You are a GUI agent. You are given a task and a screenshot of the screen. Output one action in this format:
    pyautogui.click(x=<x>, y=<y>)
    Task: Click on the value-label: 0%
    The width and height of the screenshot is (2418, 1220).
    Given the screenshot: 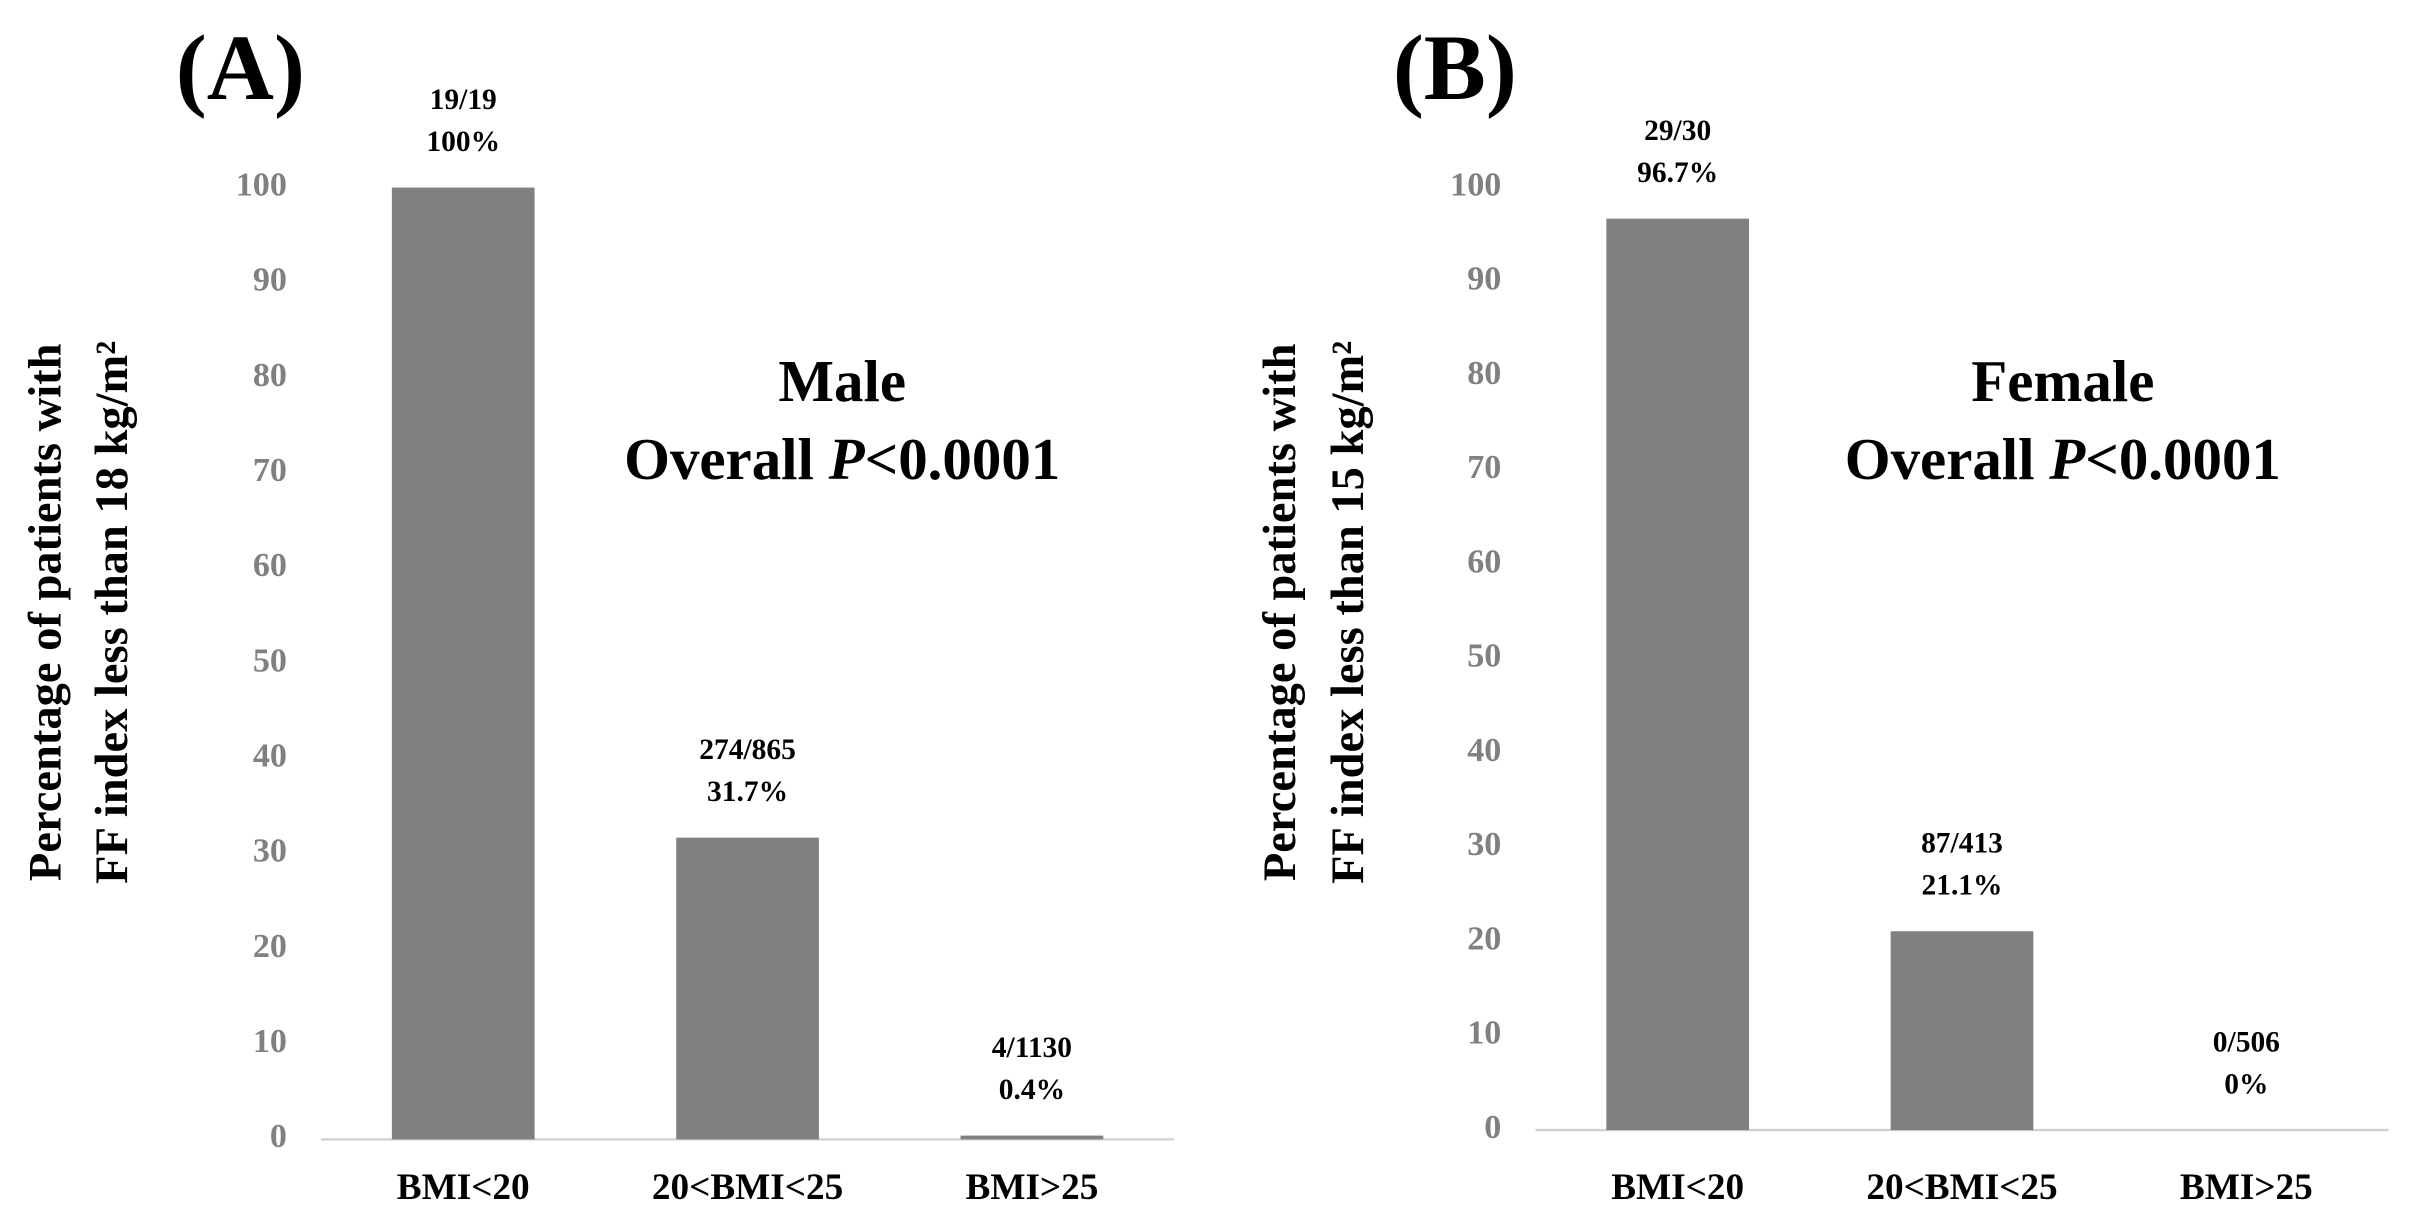 What is the action you would take?
    pyautogui.click(x=2246, y=1084)
    